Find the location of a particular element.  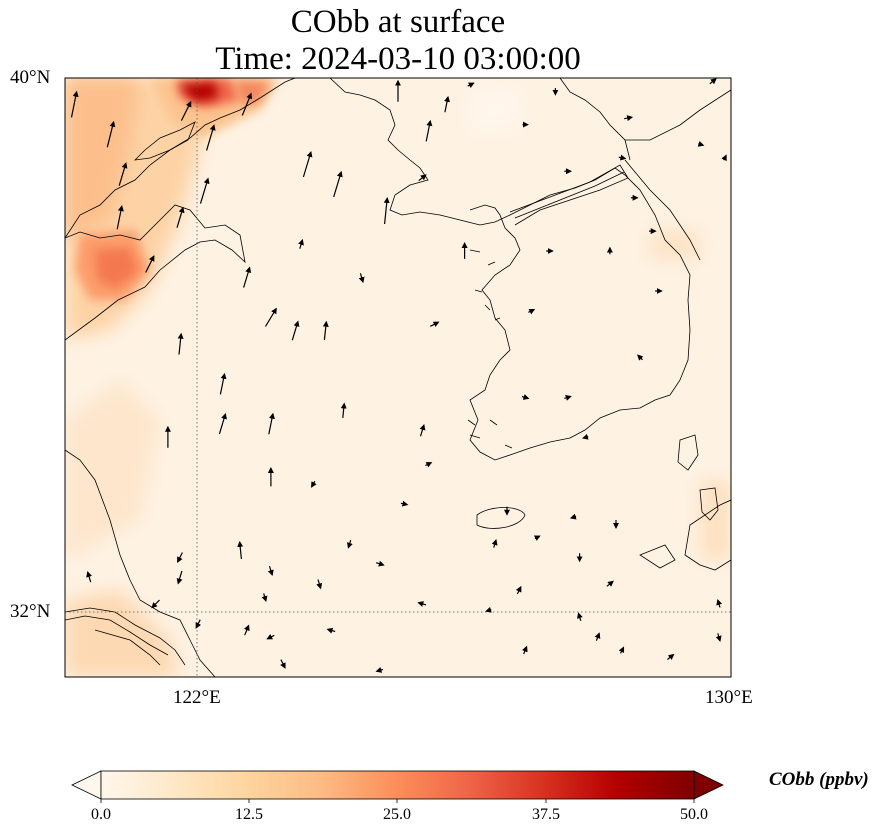

colorbar-tick-12-5: 12.5 is located at coordinates (249, 814).